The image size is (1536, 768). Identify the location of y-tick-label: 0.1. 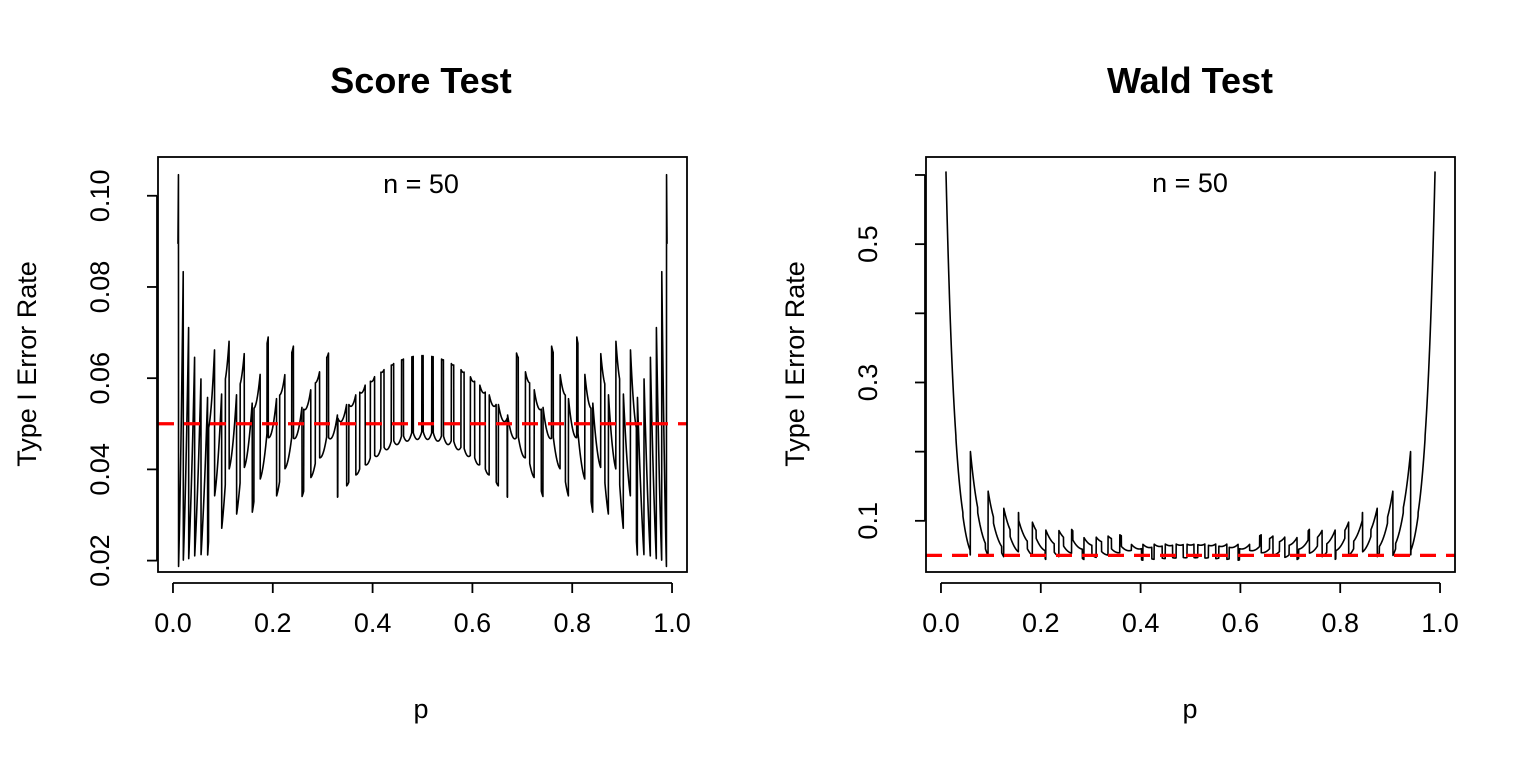
(868, 521).